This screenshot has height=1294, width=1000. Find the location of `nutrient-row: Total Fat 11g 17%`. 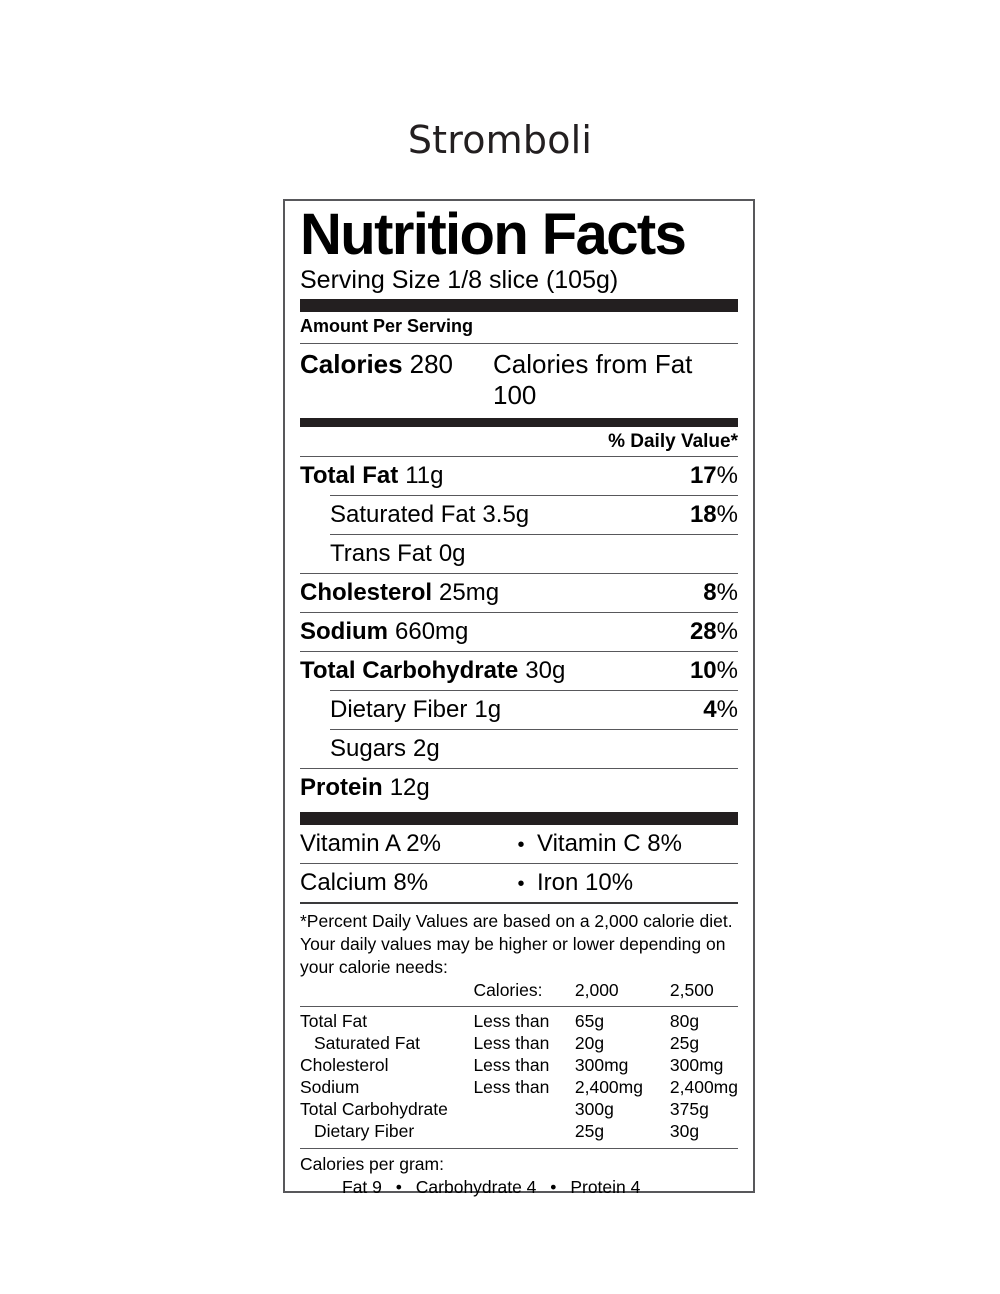

nutrient-row: Total Fat 11g 17% is located at coordinates (519, 476).